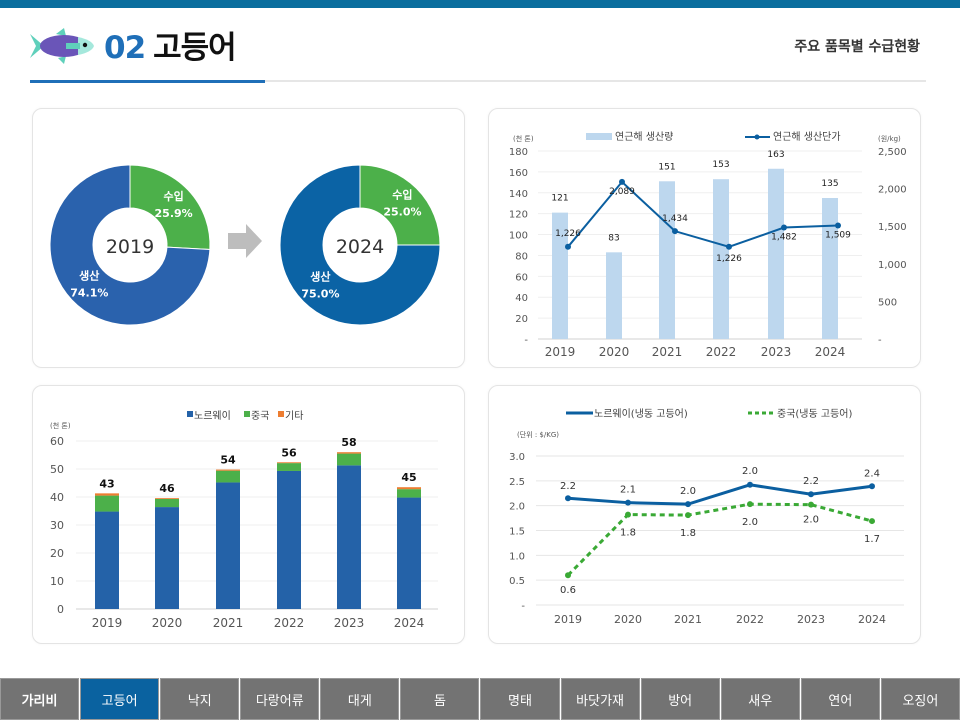 Image resolution: width=960 pixels, height=720 pixels. What do you see at coordinates (613, 238) in the screenshot?
I see `bar-label: 83` at bounding box center [613, 238].